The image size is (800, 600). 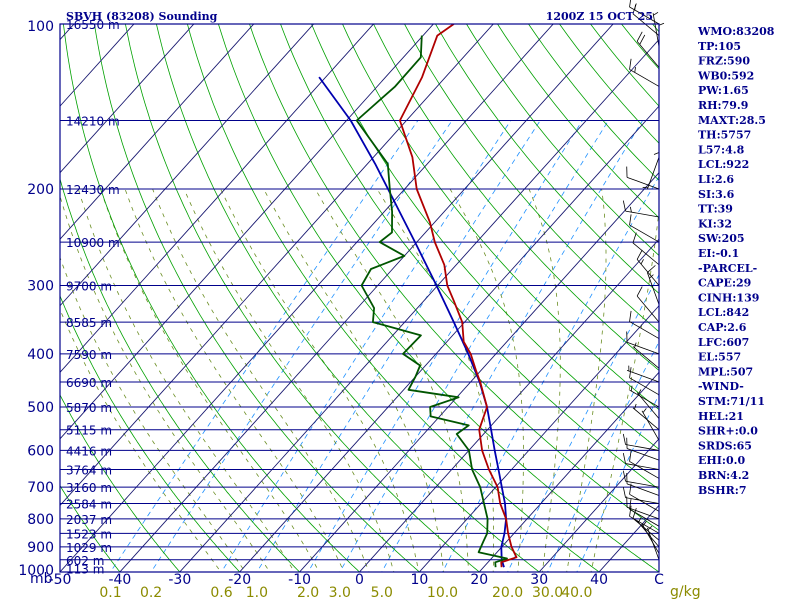 What do you see at coordinates (539, 580) in the screenshot?
I see `temperature-tick-label: 30` at bounding box center [539, 580].